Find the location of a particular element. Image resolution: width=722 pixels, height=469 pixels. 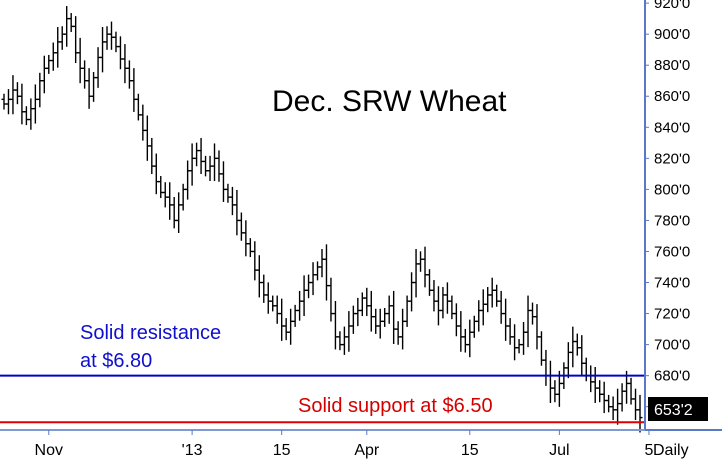

period-label: Daily is located at coordinates (671, 450).